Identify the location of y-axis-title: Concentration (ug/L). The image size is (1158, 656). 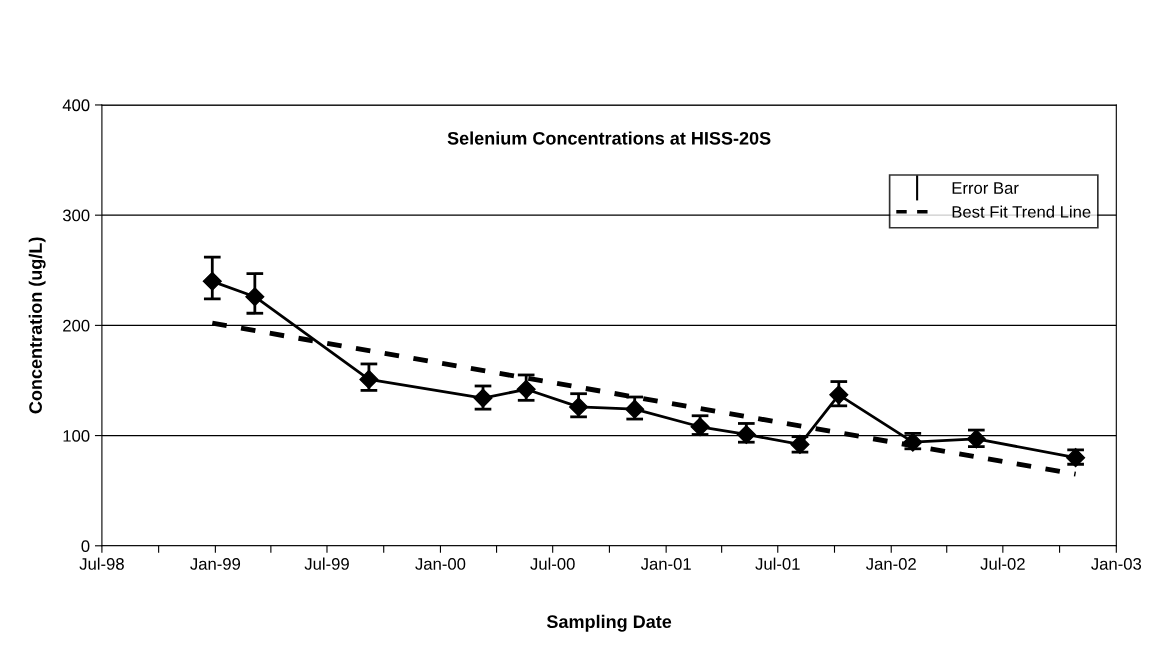
(37, 325).